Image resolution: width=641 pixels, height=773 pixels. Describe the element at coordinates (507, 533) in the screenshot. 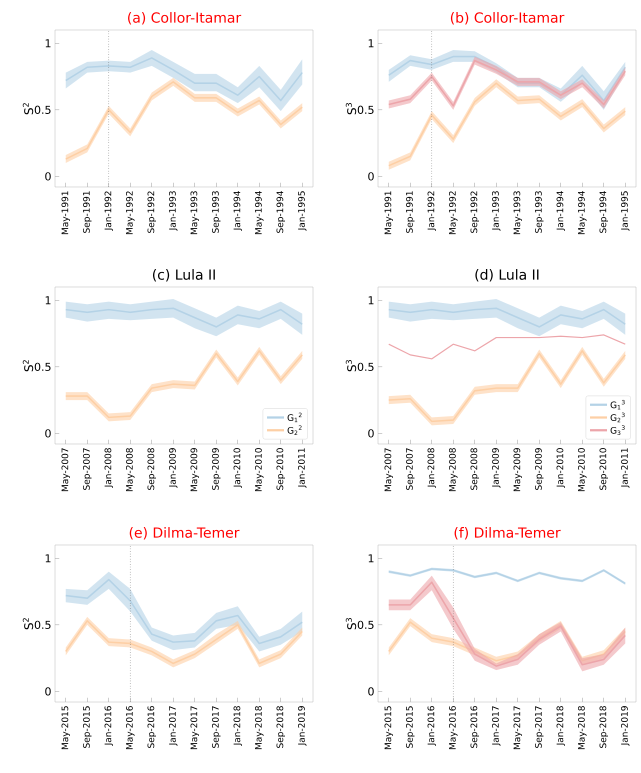

I see `chart-title: (f) Dilma-Temer` at that location.